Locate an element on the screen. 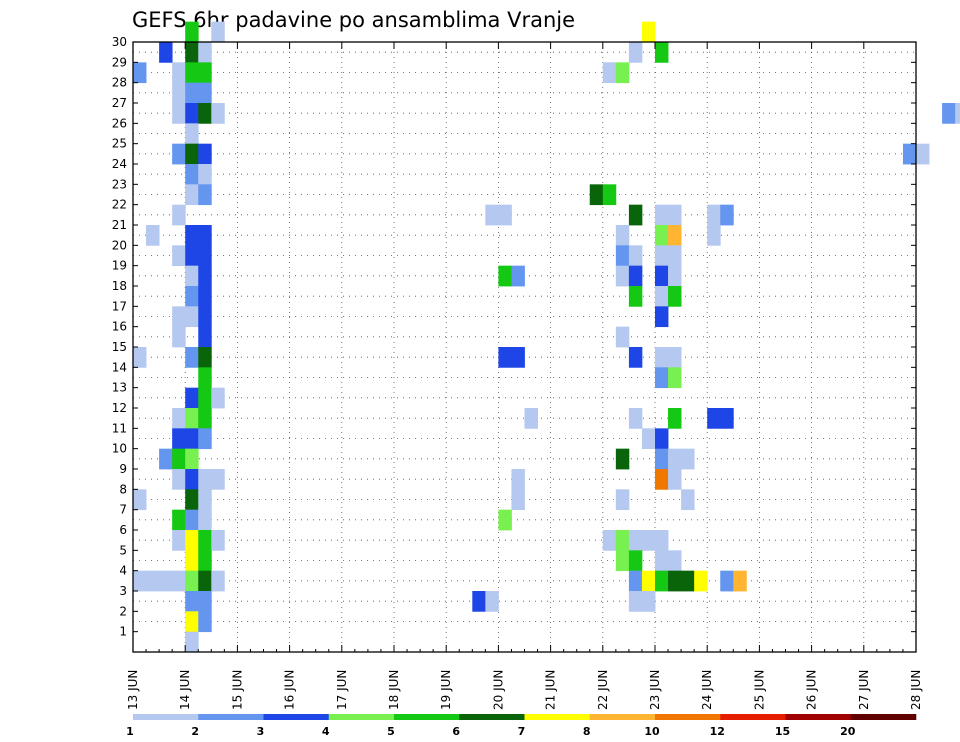  y-tick-label: 12 is located at coordinates (119, 408).